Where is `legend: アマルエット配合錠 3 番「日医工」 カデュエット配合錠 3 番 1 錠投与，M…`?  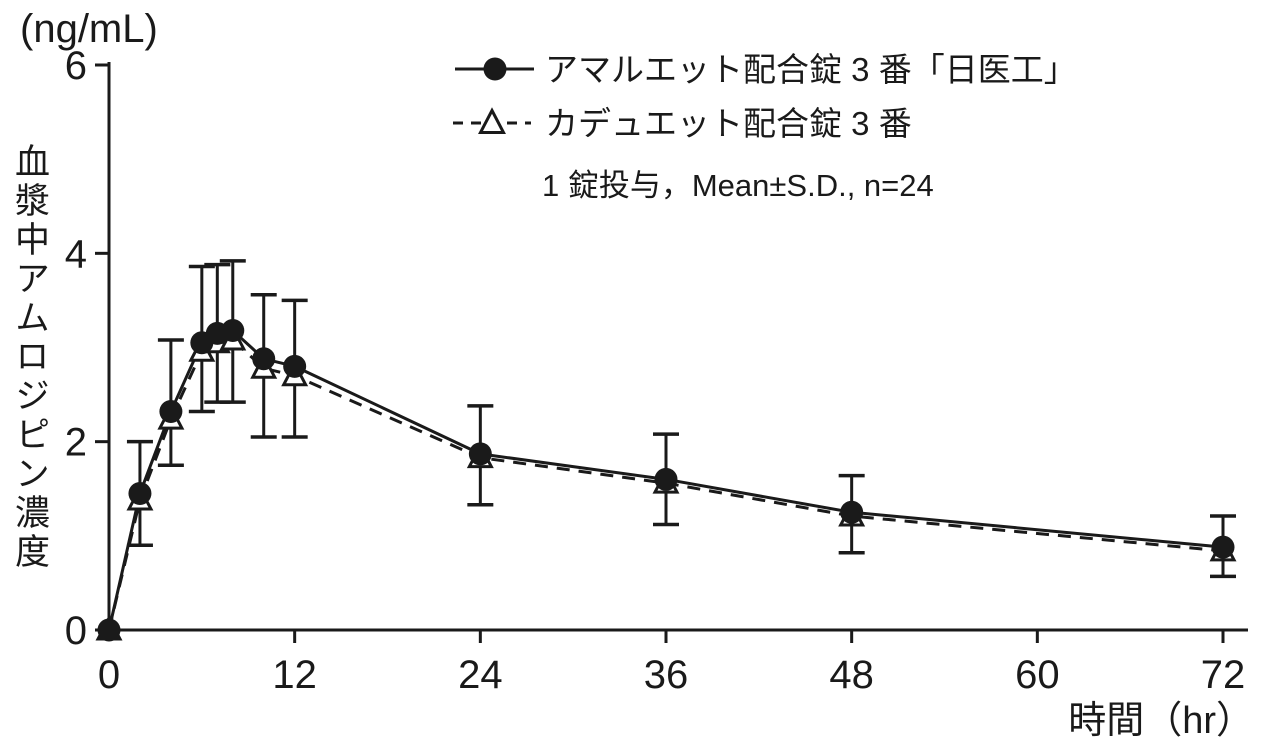 legend: アマルエット配合錠 3 番「日医工」 カデュエット配合錠 3 番 1 錠投与，M… is located at coordinates (765, 127).